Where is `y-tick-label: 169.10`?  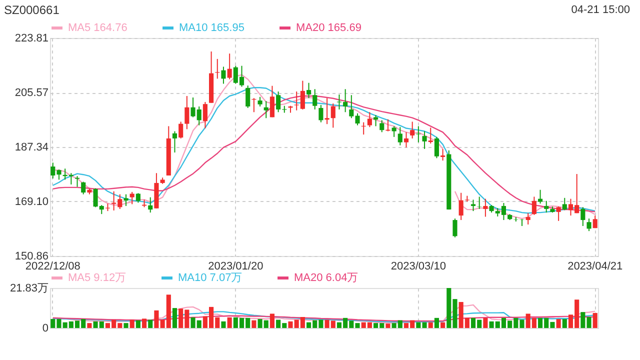 y-tick-label: 169.10 is located at coordinates (31, 202).